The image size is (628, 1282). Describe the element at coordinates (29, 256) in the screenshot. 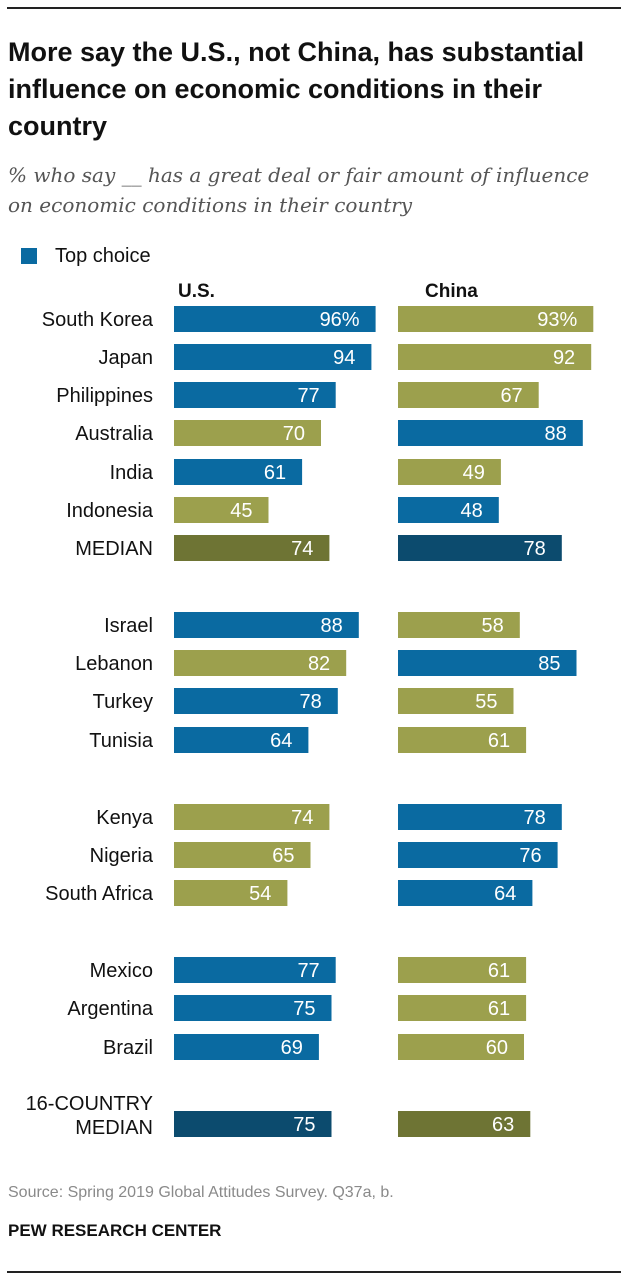

I see `legend-swatch-top-choice` at that location.